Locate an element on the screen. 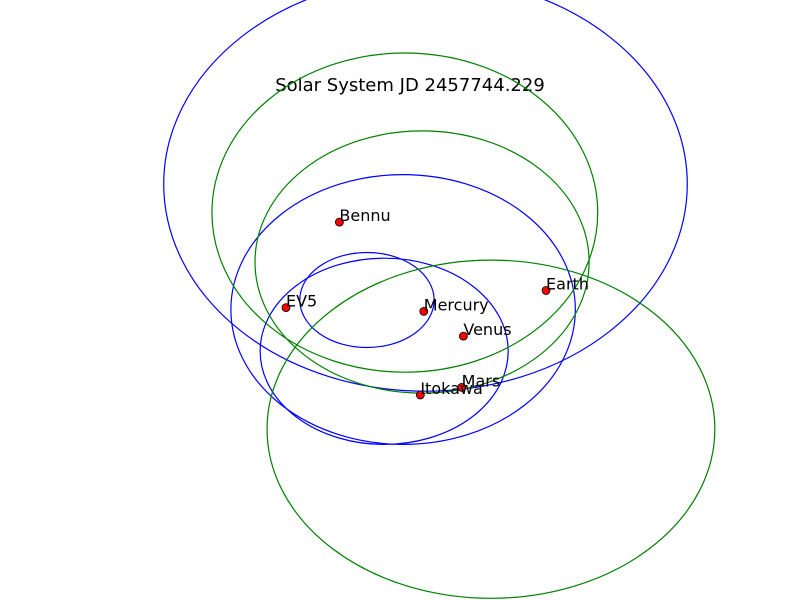  label-mars: Mars is located at coordinates (481, 380).